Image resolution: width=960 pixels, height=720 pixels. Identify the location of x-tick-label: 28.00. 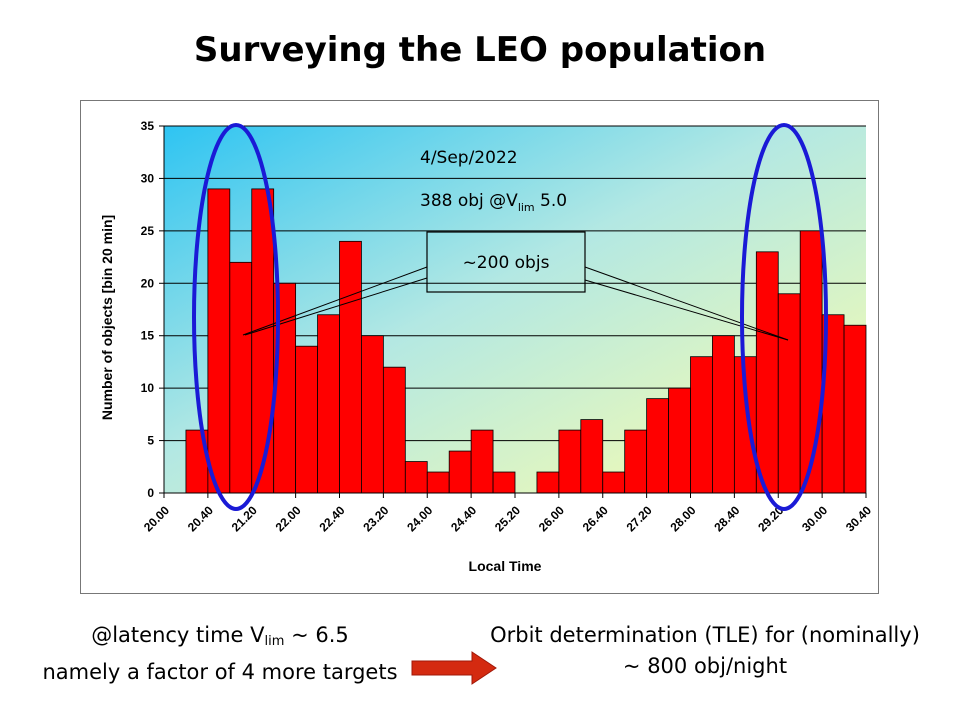
(682, 518).